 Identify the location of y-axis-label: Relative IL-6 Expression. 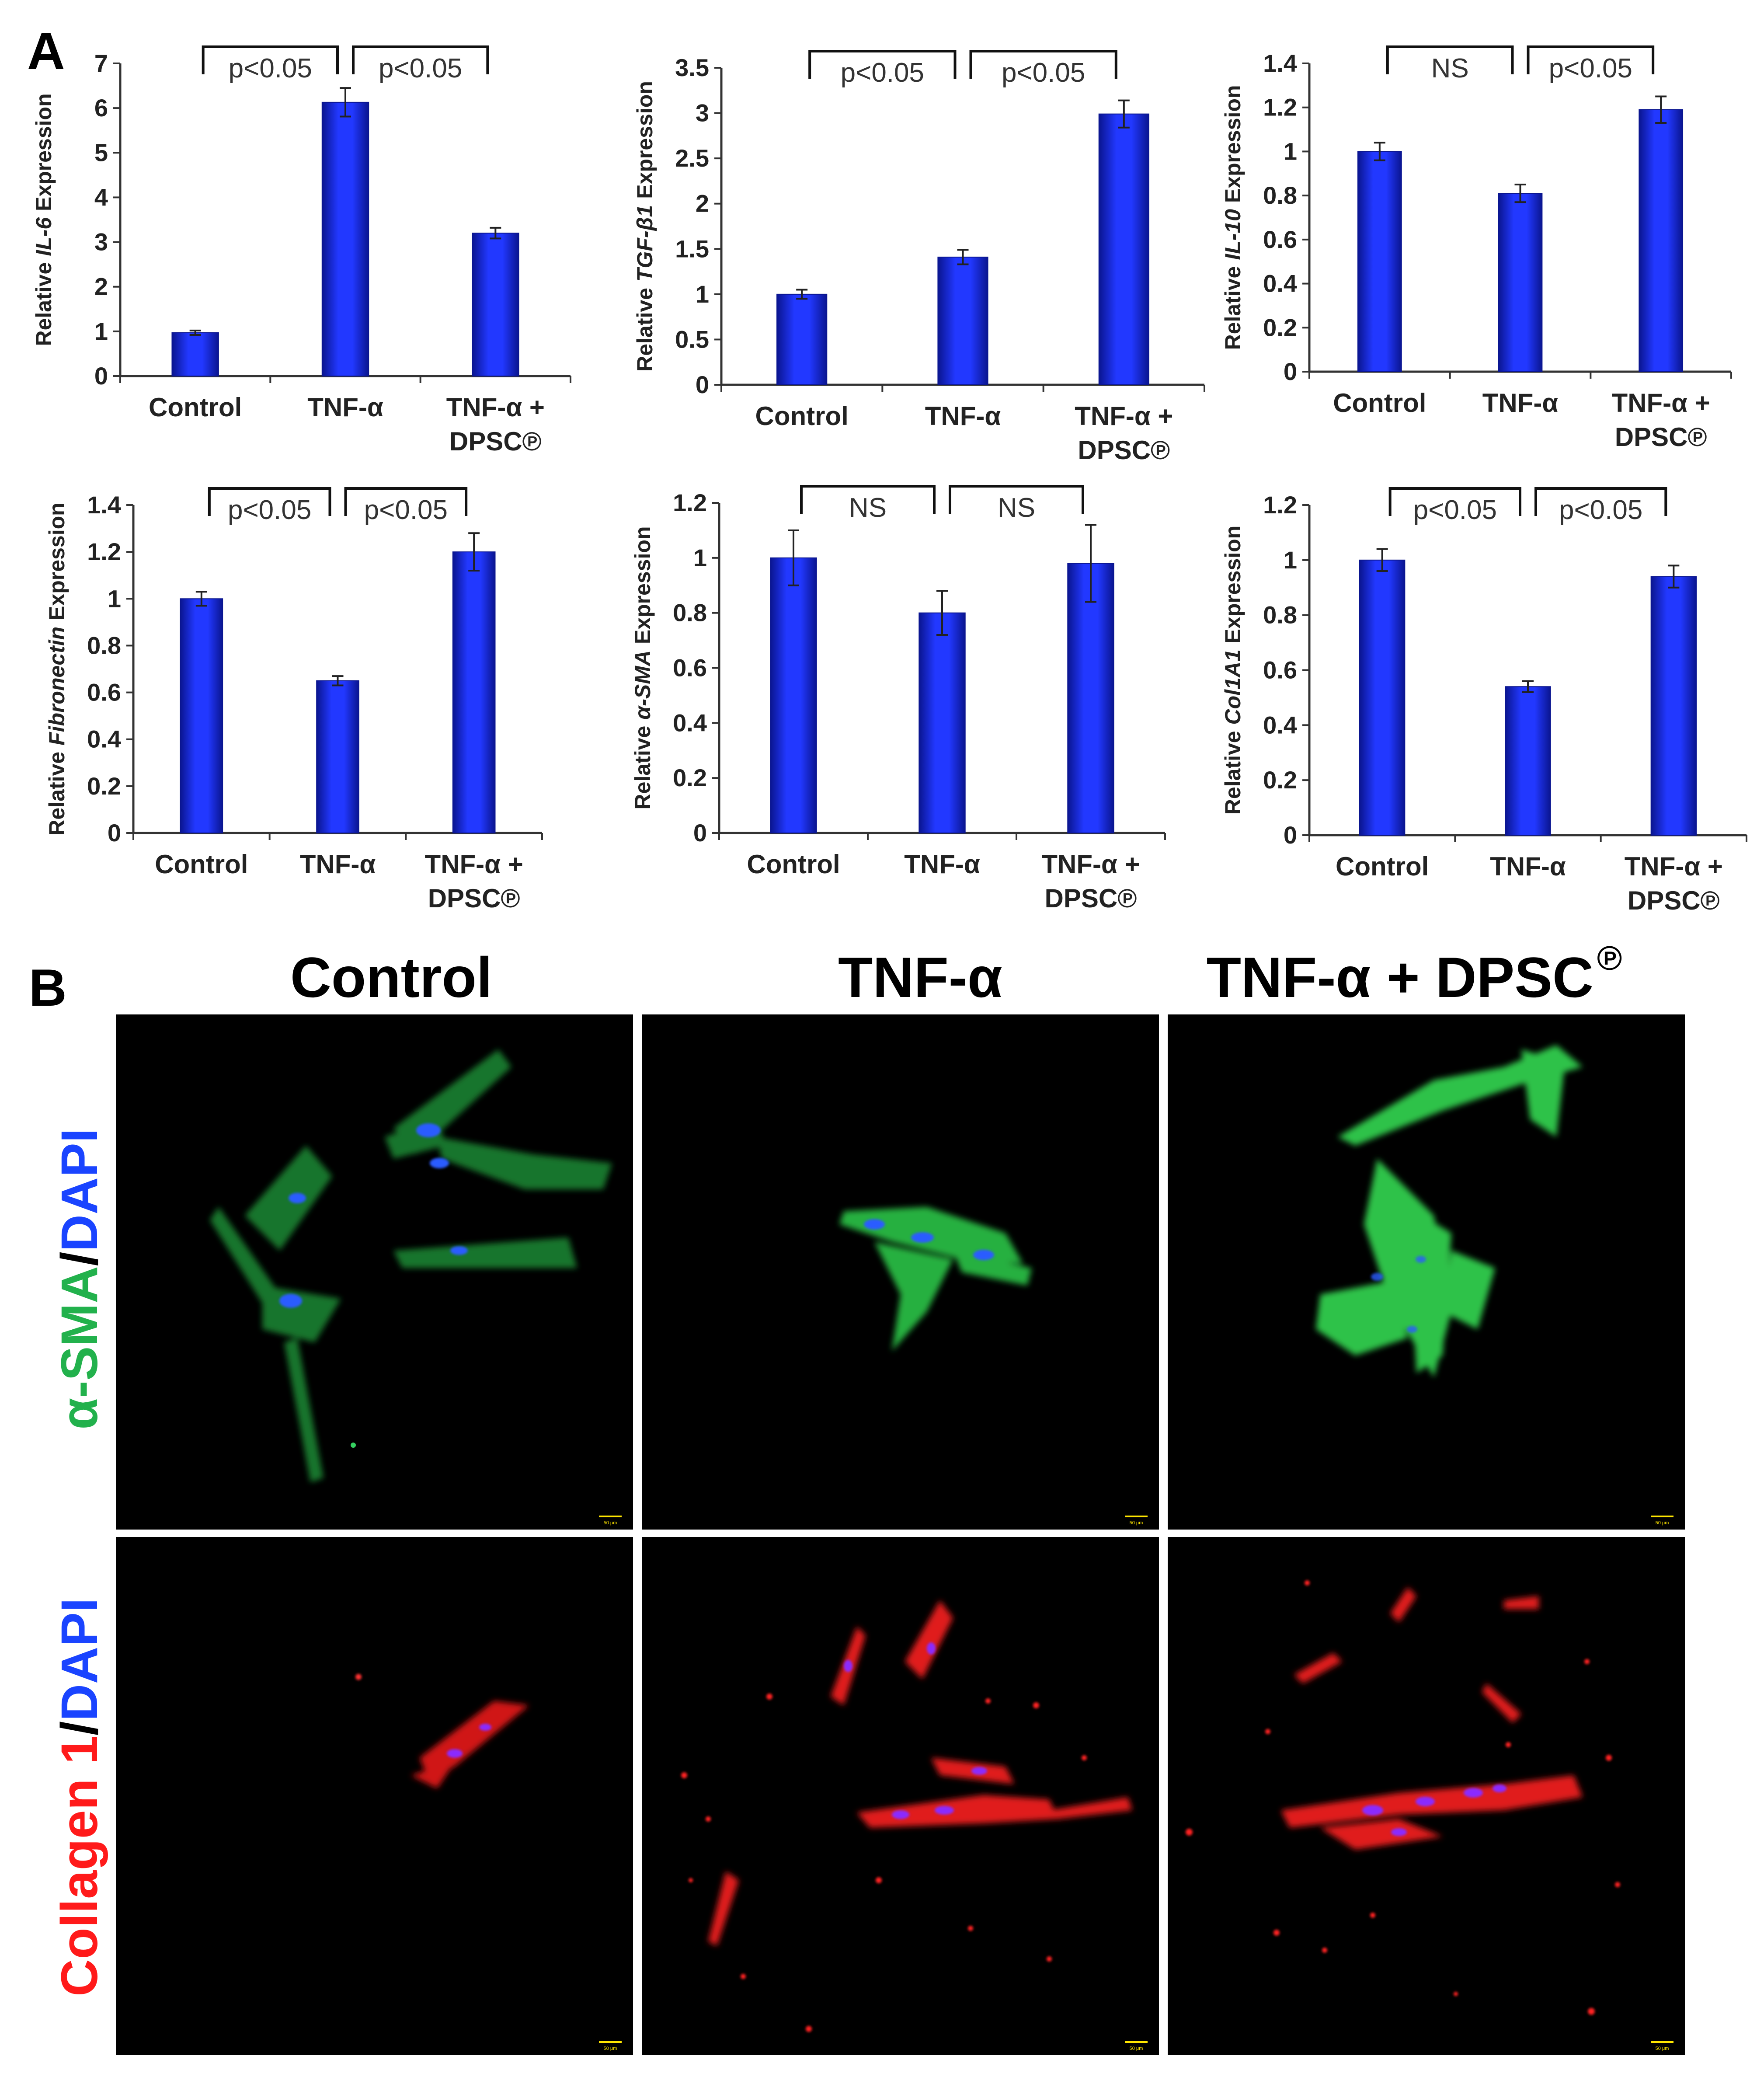
(43, 220).